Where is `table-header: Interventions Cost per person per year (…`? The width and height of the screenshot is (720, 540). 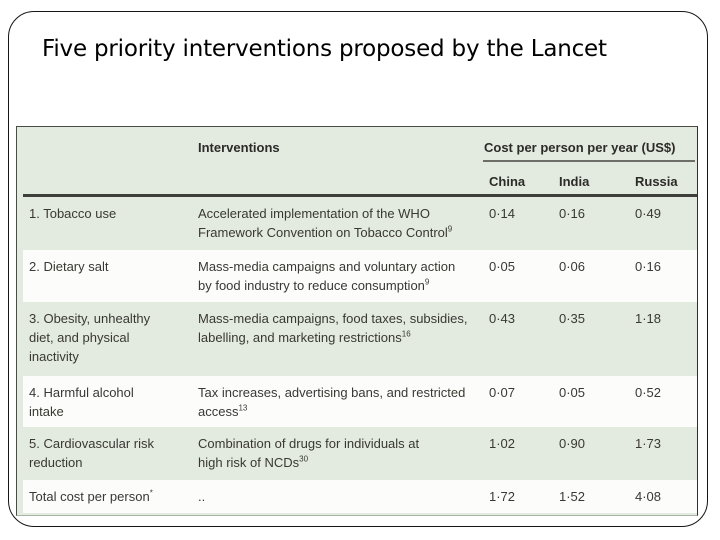
table-header: Interventions Cost per person per year (… is located at coordinates (357, 162).